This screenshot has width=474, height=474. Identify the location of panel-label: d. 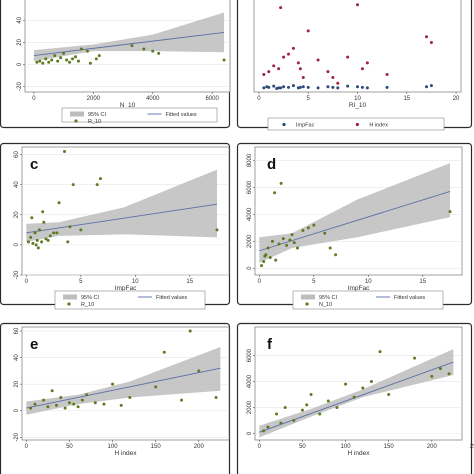
(271, 164).